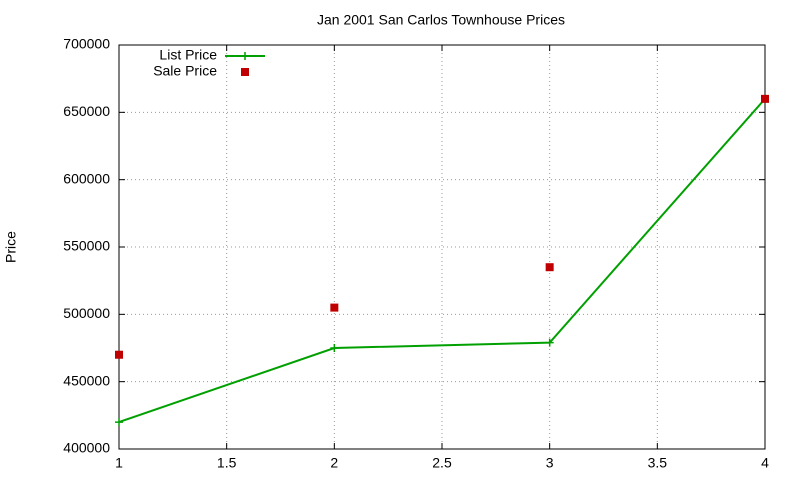  I want to click on y-tick-label: 450000, so click(86, 380).